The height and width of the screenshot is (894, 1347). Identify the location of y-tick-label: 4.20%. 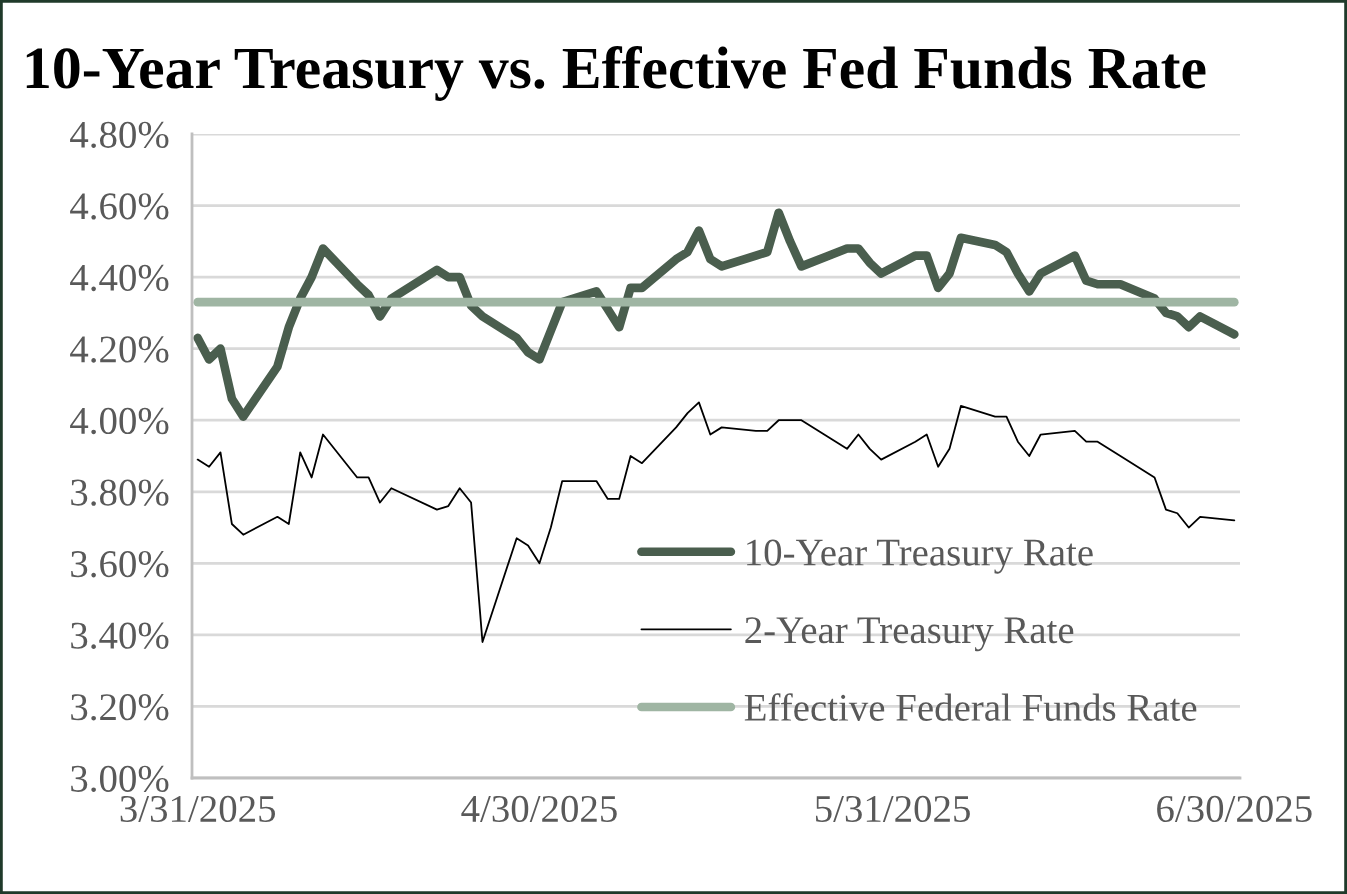
(119, 349).